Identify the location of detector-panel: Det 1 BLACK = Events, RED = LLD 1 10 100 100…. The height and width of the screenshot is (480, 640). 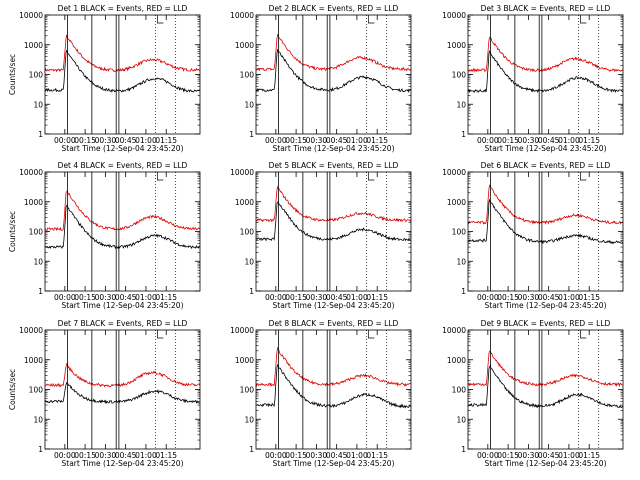
(104, 78).